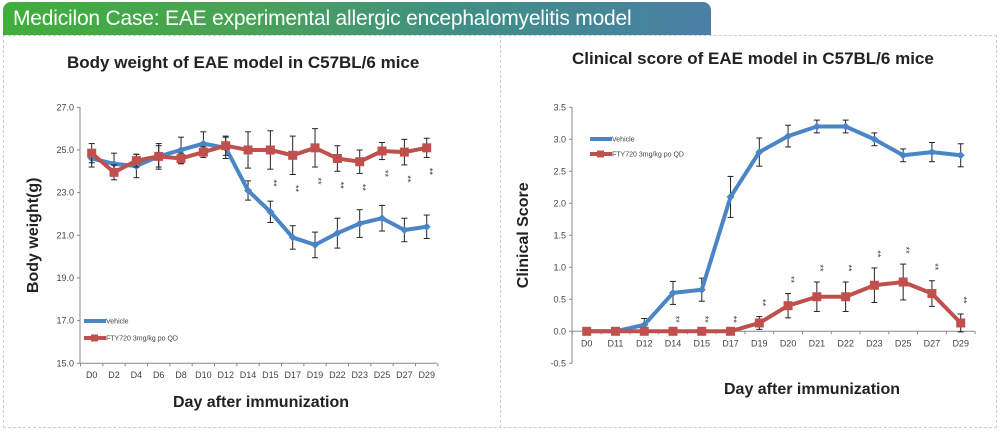 This screenshot has width=1000, height=433. What do you see at coordinates (616, 343) in the screenshot?
I see `x-tick-label: D11` at bounding box center [616, 343].